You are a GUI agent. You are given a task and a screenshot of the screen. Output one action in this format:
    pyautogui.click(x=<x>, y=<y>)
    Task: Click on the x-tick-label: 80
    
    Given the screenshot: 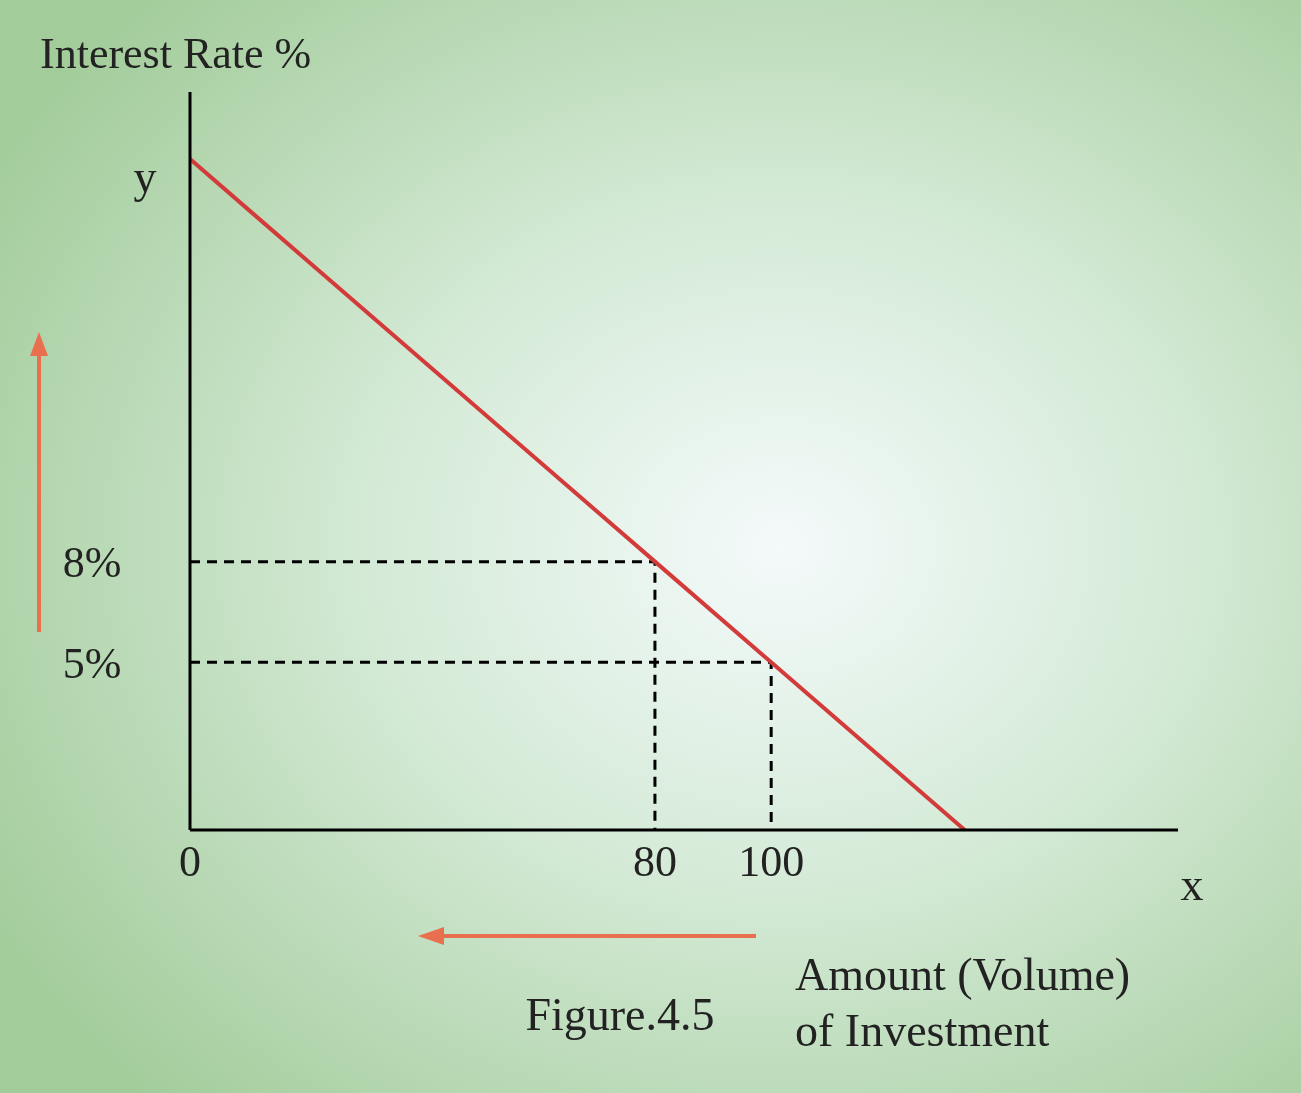 What is the action you would take?
    pyautogui.click(x=654, y=861)
    